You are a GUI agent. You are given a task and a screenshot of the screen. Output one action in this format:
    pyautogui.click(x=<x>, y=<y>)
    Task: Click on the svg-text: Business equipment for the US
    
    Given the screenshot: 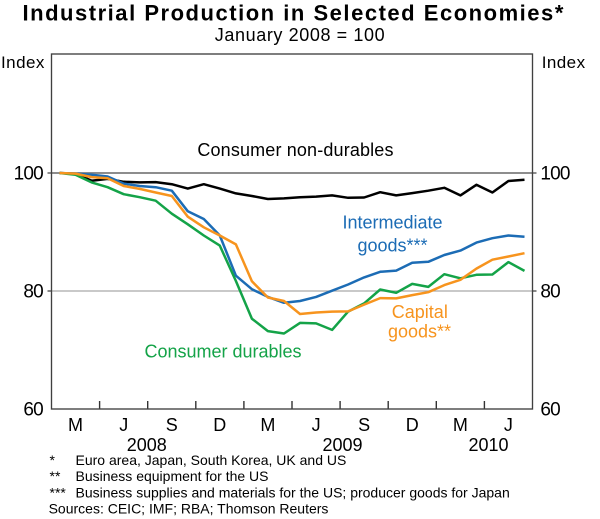 What is the action you would take?
    pyautogui.click(x=172, y=476)
    